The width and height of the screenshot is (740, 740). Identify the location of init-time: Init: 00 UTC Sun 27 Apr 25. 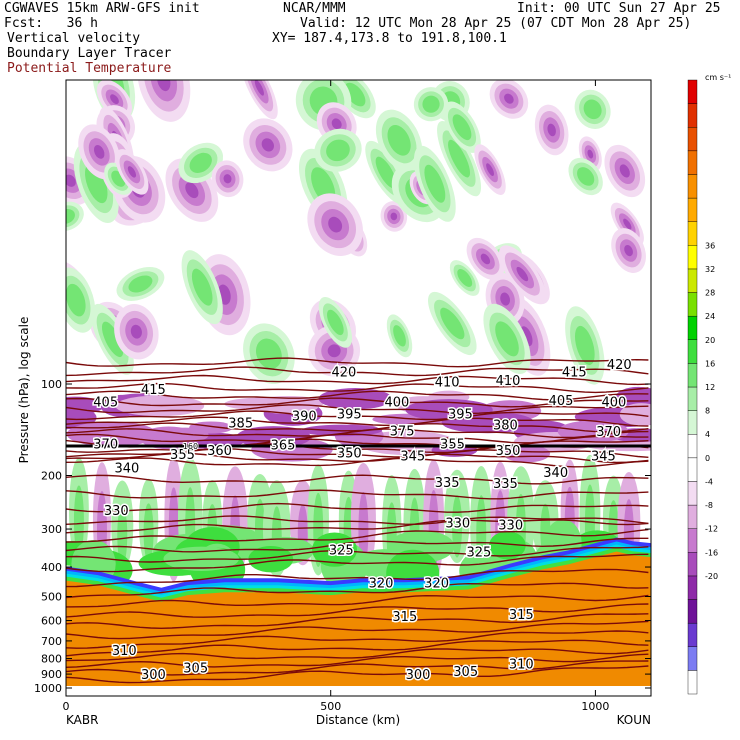
(619, 8).